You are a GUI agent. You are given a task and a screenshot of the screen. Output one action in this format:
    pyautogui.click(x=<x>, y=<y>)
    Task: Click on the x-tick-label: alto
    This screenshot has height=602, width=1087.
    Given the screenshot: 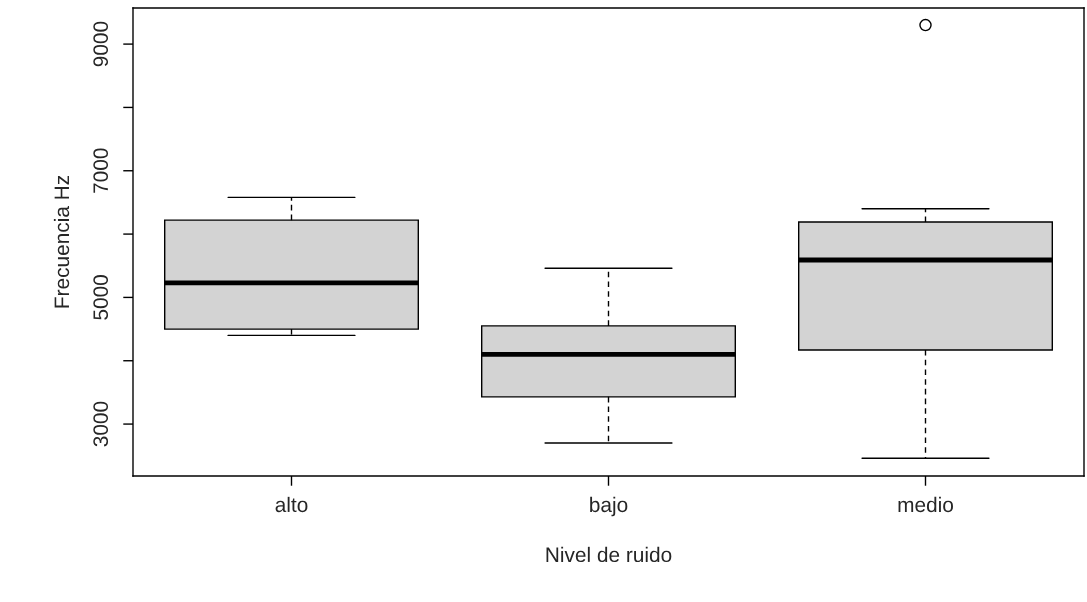 What is the action you would take?
    pyautogui.click(x=291, y=504)
    